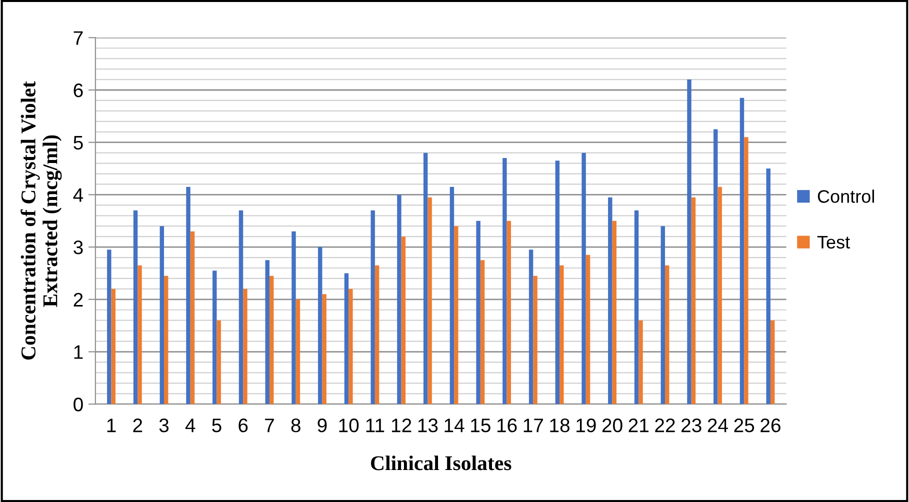  What do you see at coordinates (78, 405) in the screenshot?
I see `y-tick-label: 0` at bounding box center [78, 405].